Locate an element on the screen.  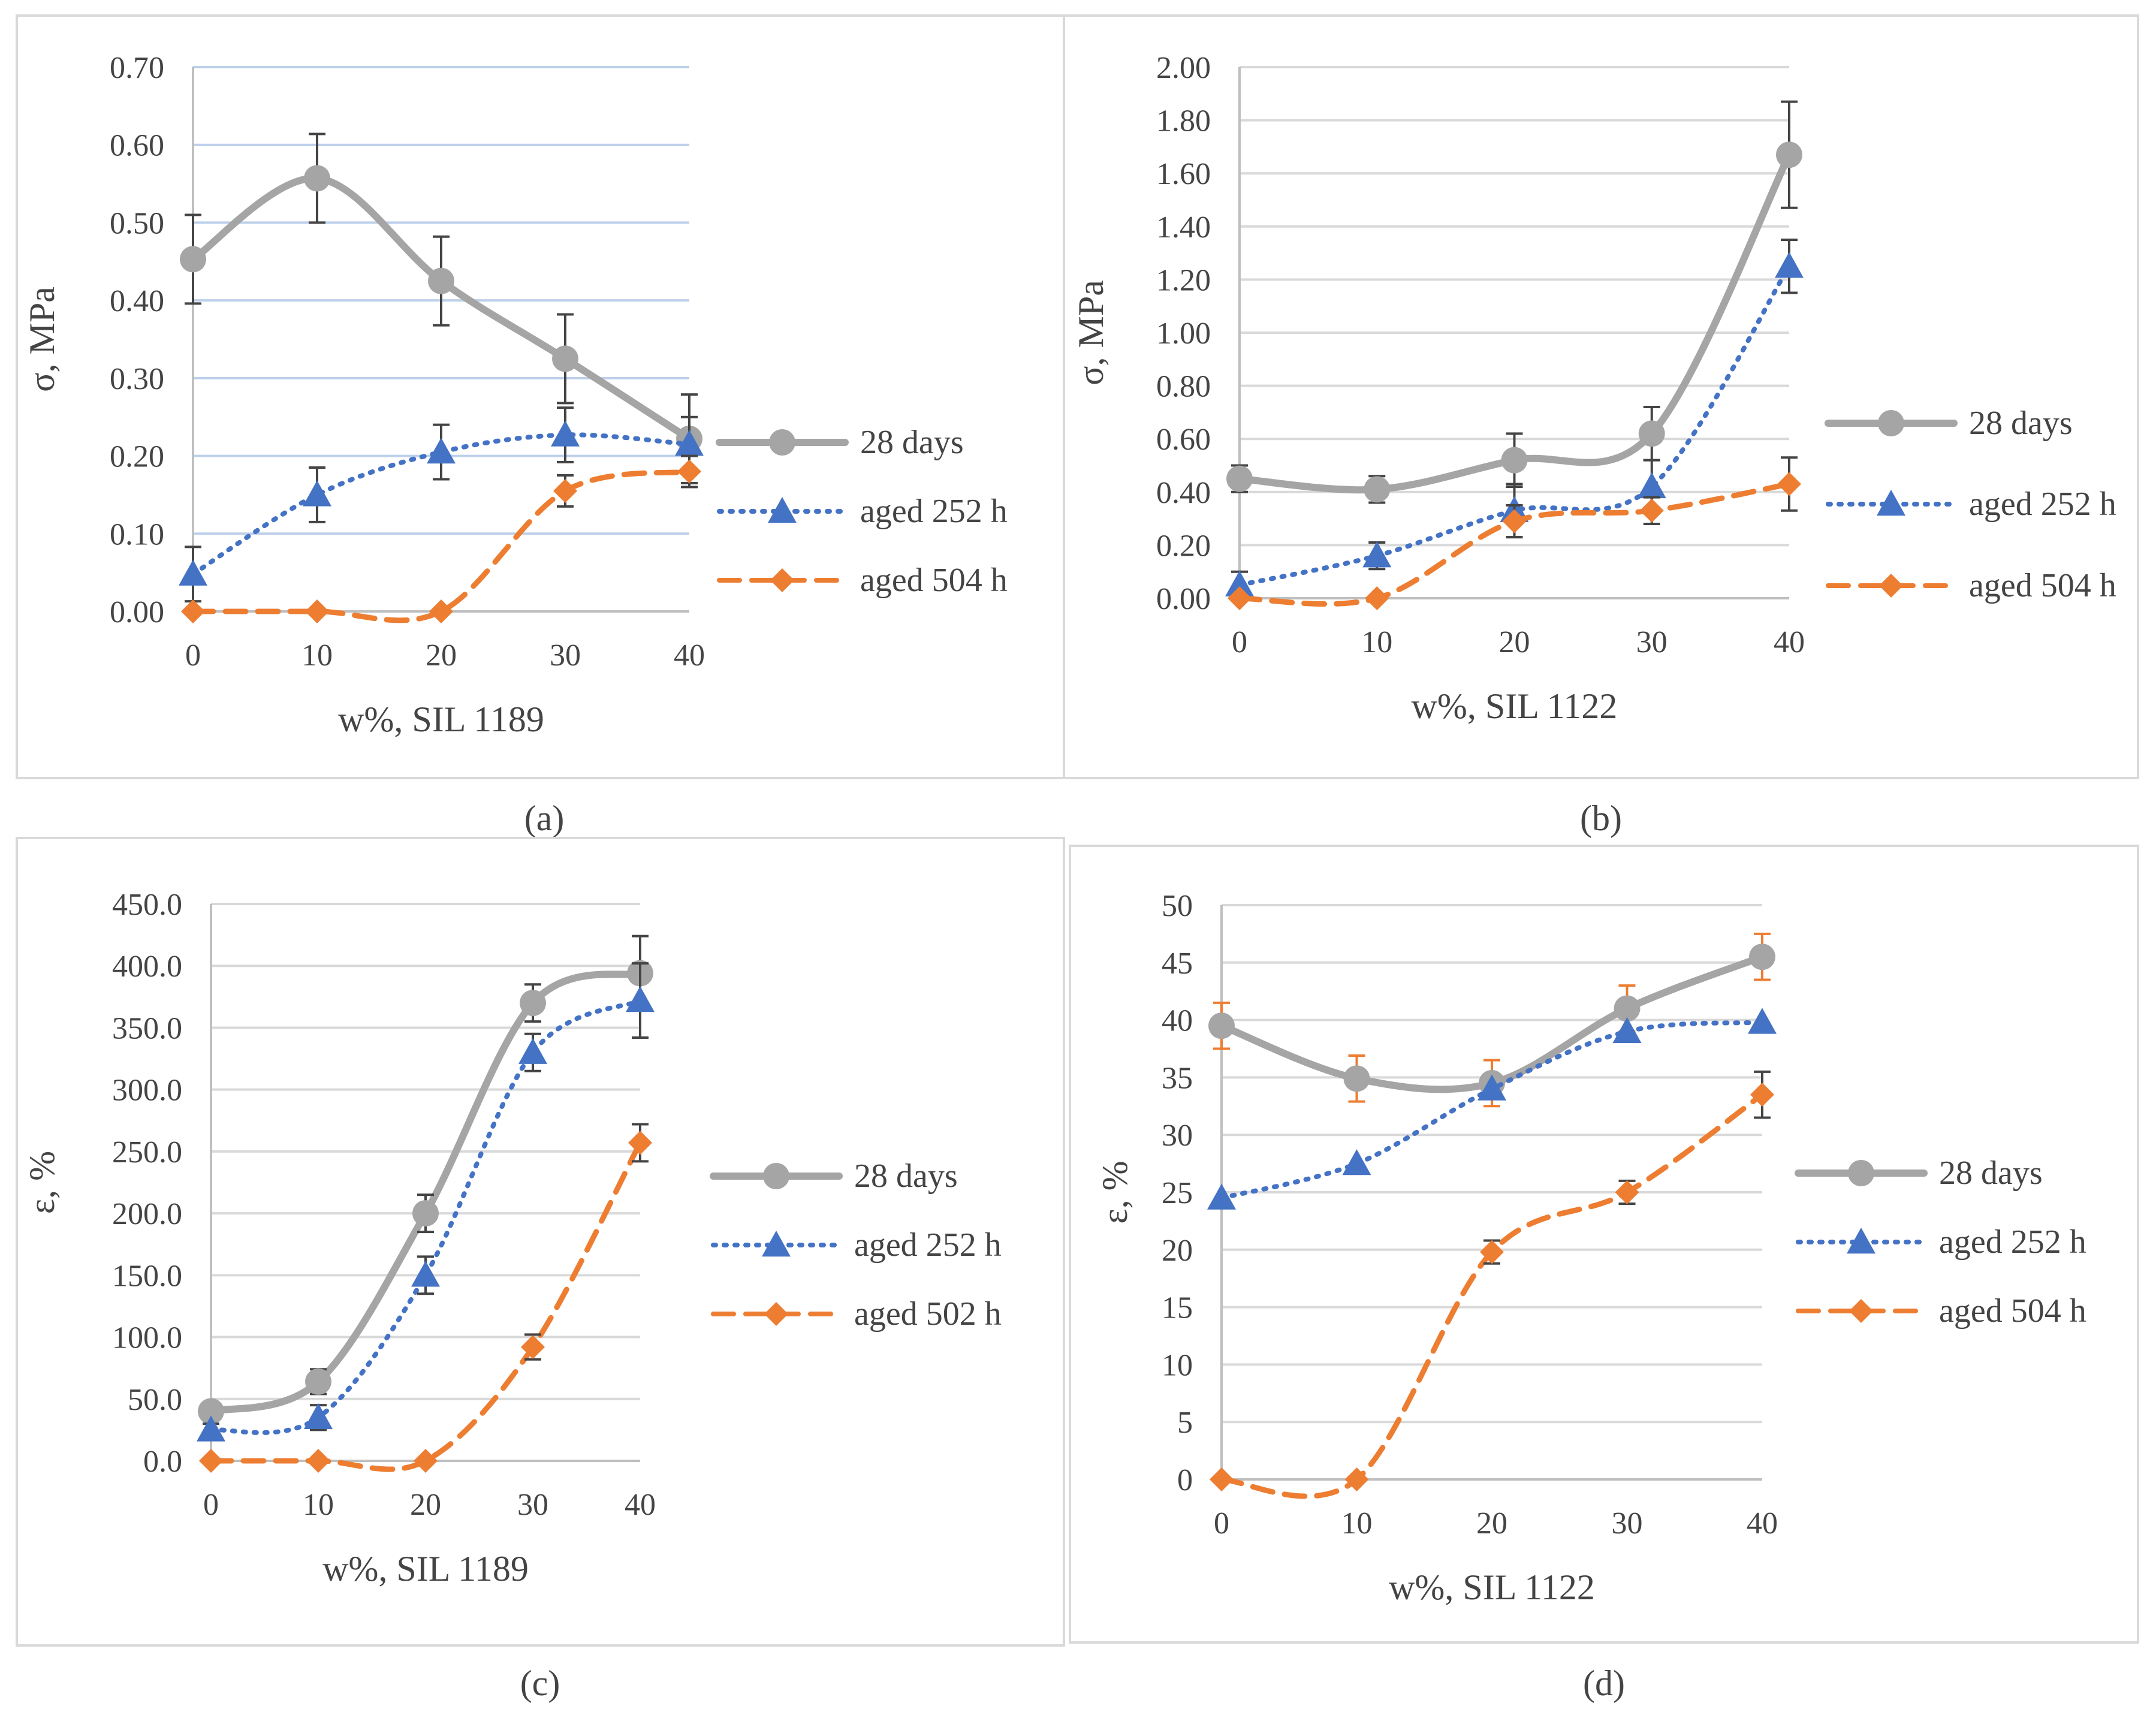
y-tick-label: 0.0 is located at coordinates (162, 1462).